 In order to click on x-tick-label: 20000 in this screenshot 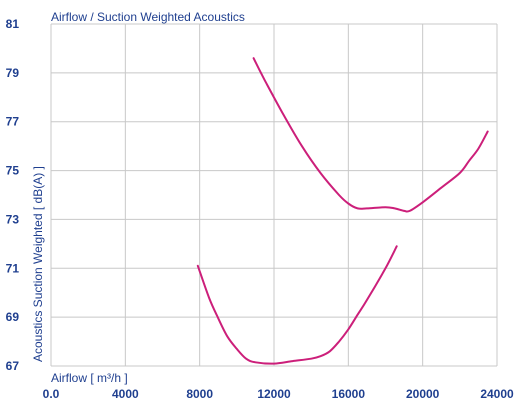, I will do `click(423, 394)`.